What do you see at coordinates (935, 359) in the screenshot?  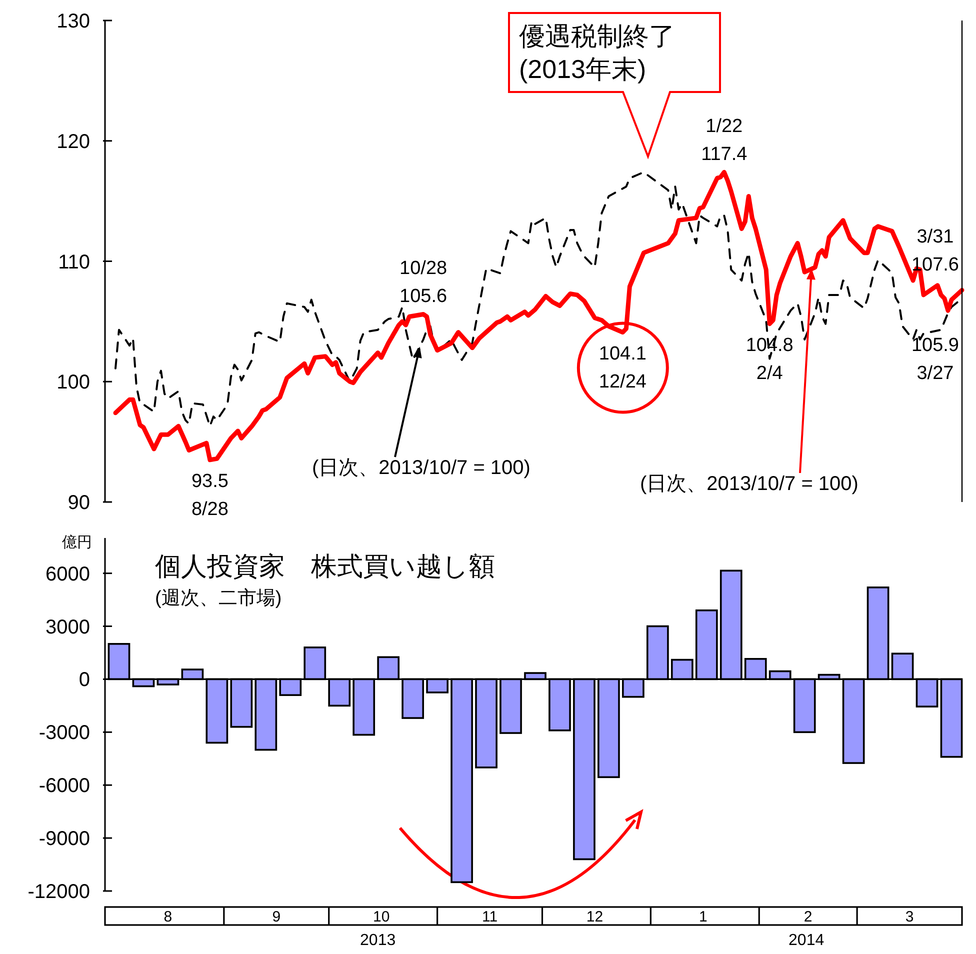 I see `data-label: 105.9 3/27` at bounding box center [935, 359].